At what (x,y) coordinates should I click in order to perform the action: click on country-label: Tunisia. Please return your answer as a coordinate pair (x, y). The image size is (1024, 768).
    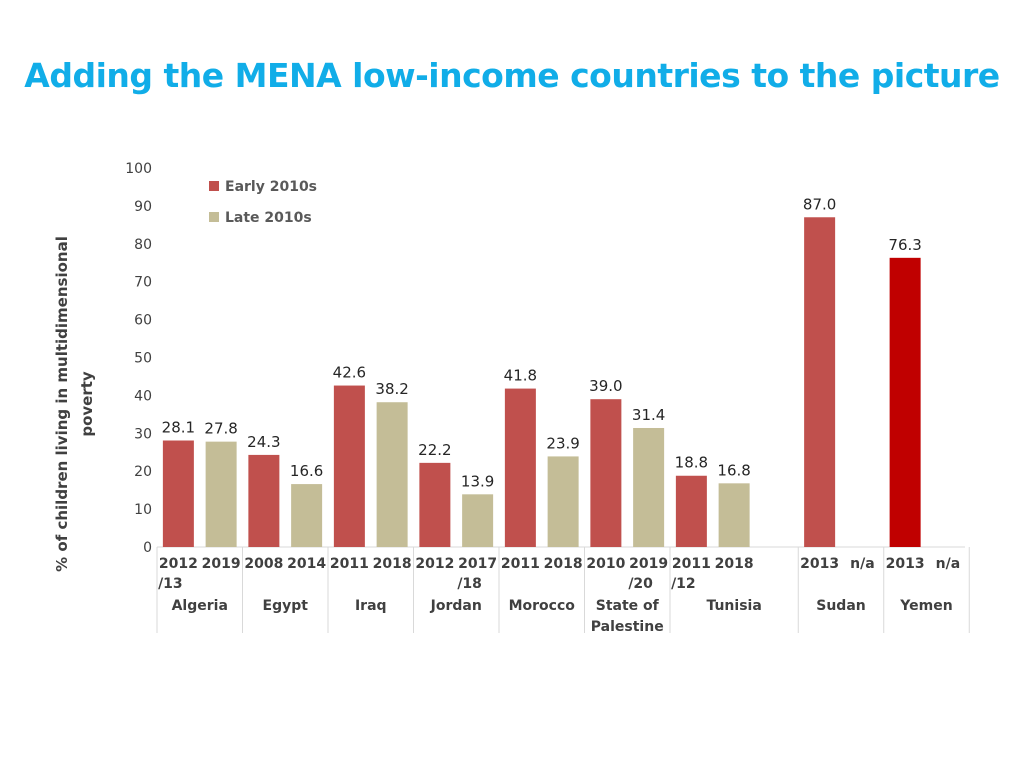
    Looking at the image, I should click on (733, 606).